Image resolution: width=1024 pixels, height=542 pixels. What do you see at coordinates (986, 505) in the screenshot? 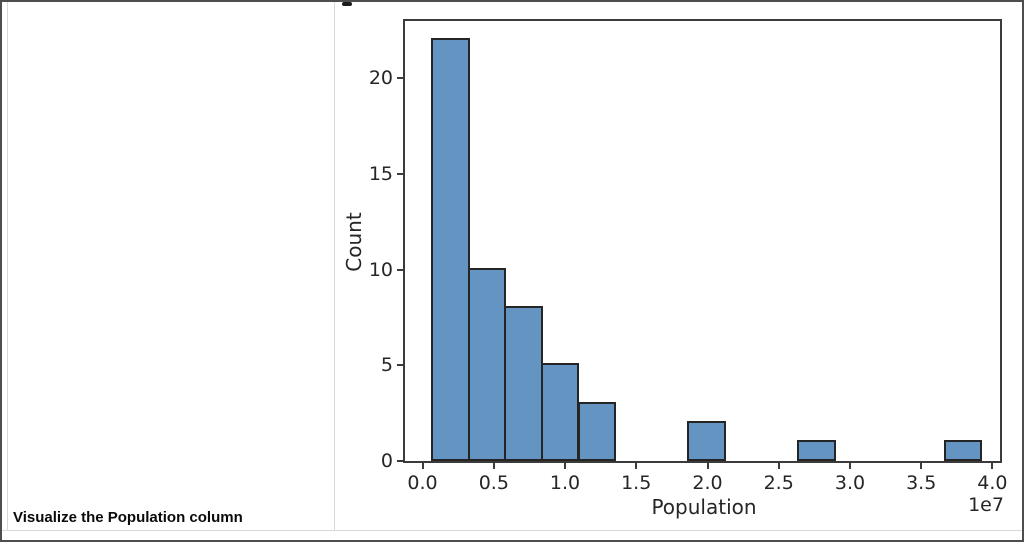
I see `x-axis-offset-label: 1e7` at bounding box center [986, 505].